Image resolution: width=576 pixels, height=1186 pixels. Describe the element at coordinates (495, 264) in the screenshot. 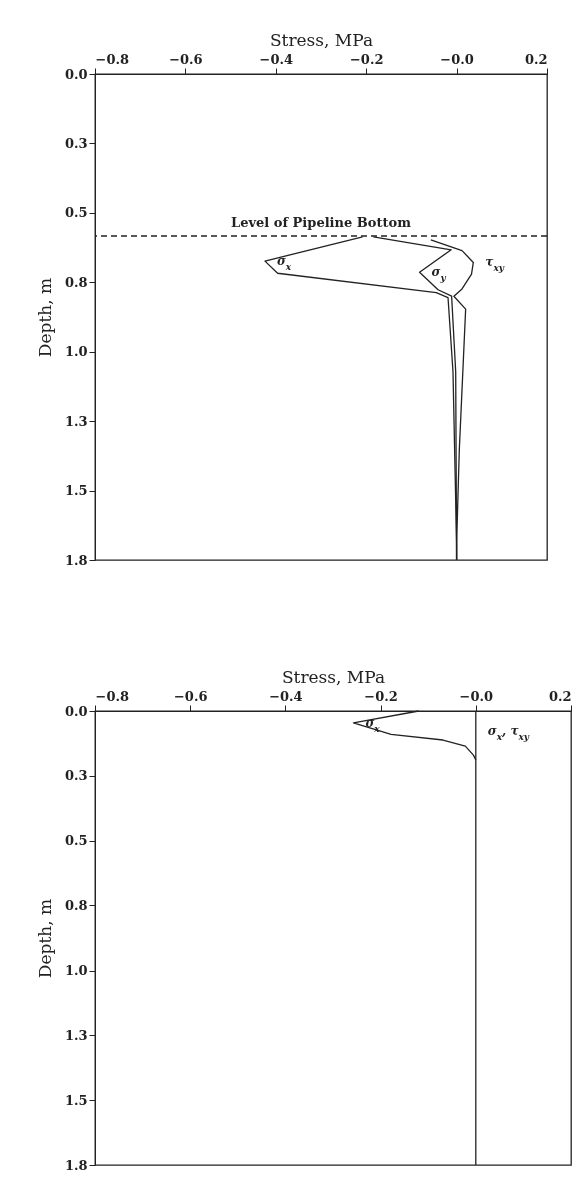

I see `series-label: τ$_{xy}$` at that location.